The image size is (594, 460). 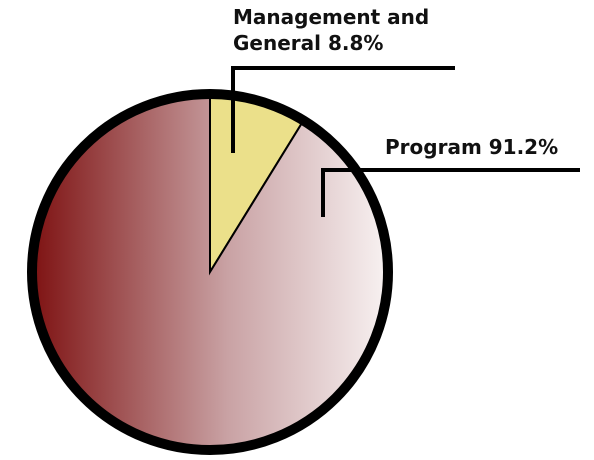 What do you see at coordinates (355, 43) in the screenshot?
I see `value-label: 8.8%` at bounding box center [355, 43].